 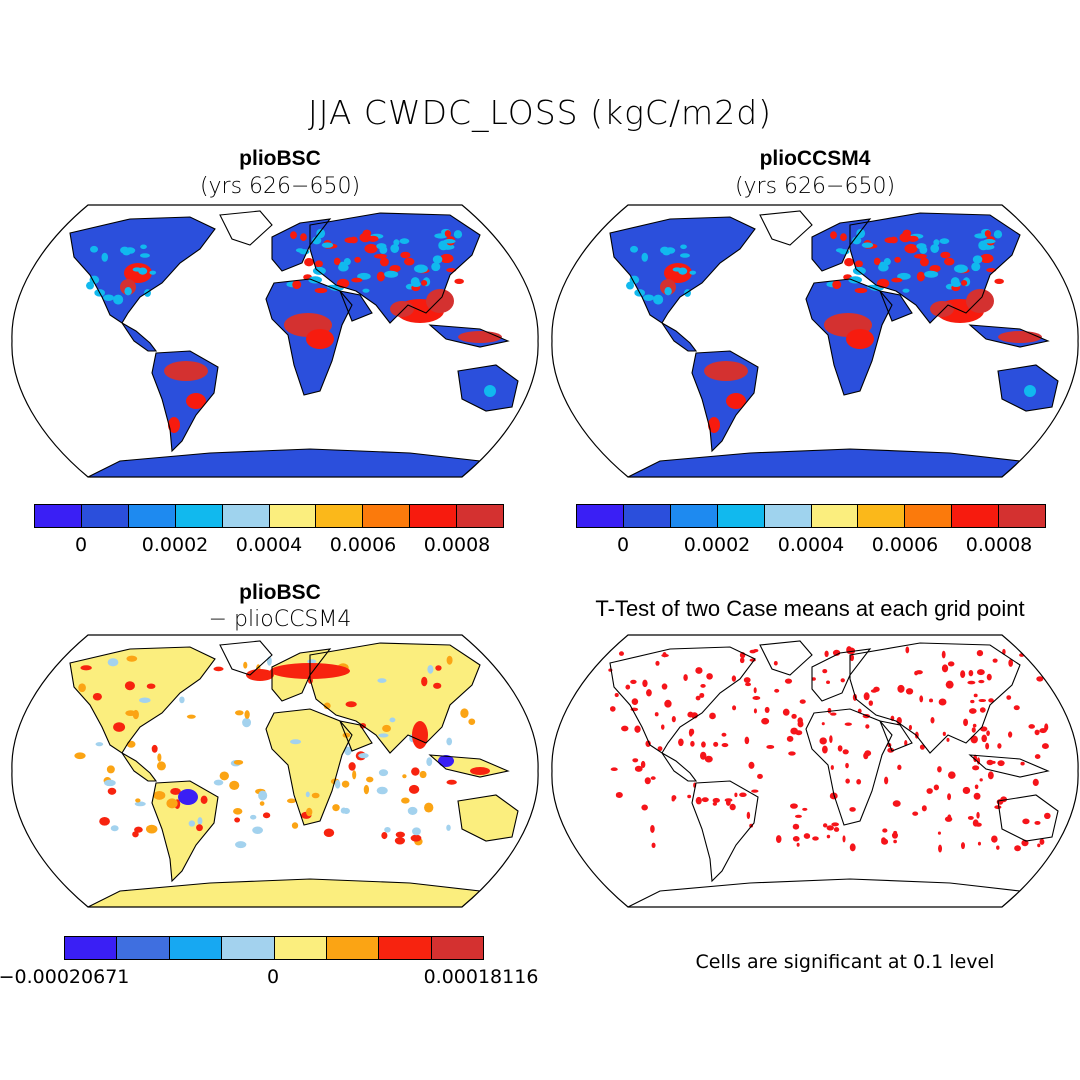 What do you see at coordinates (488, 818) in the screenshot?
I see `landmass-australia` at bounding box center [488, 818].